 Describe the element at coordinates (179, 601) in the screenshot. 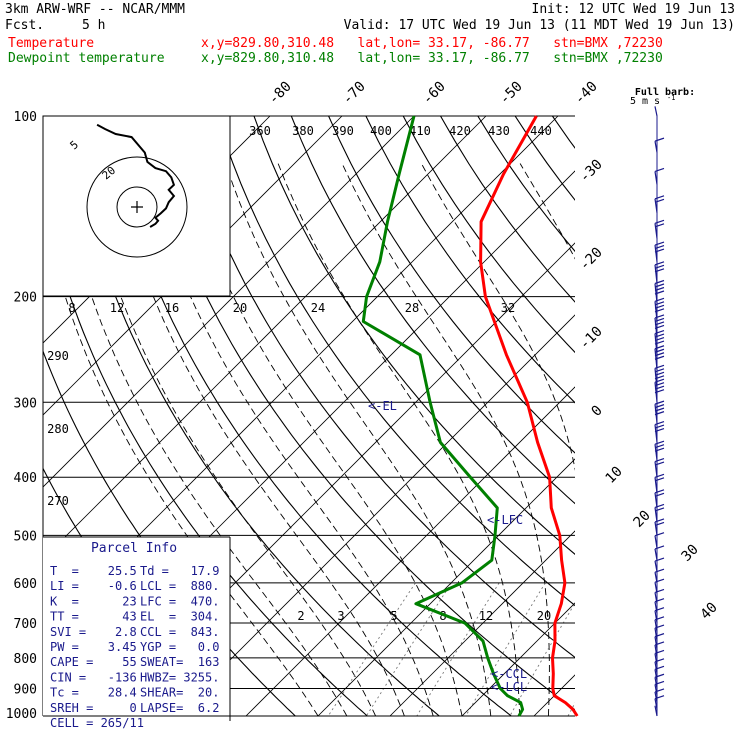

I see `parcel-info-right-value: LFC = 470.` at that location.